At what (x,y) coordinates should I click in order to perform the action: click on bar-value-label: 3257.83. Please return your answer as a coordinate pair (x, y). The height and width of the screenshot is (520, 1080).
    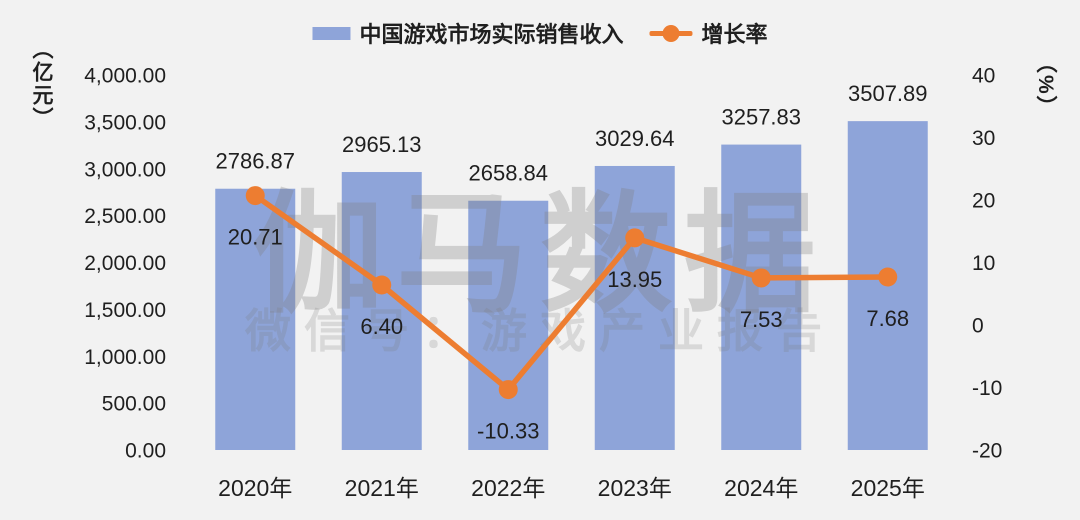
    Looking at the image, I should click on (761, 117).